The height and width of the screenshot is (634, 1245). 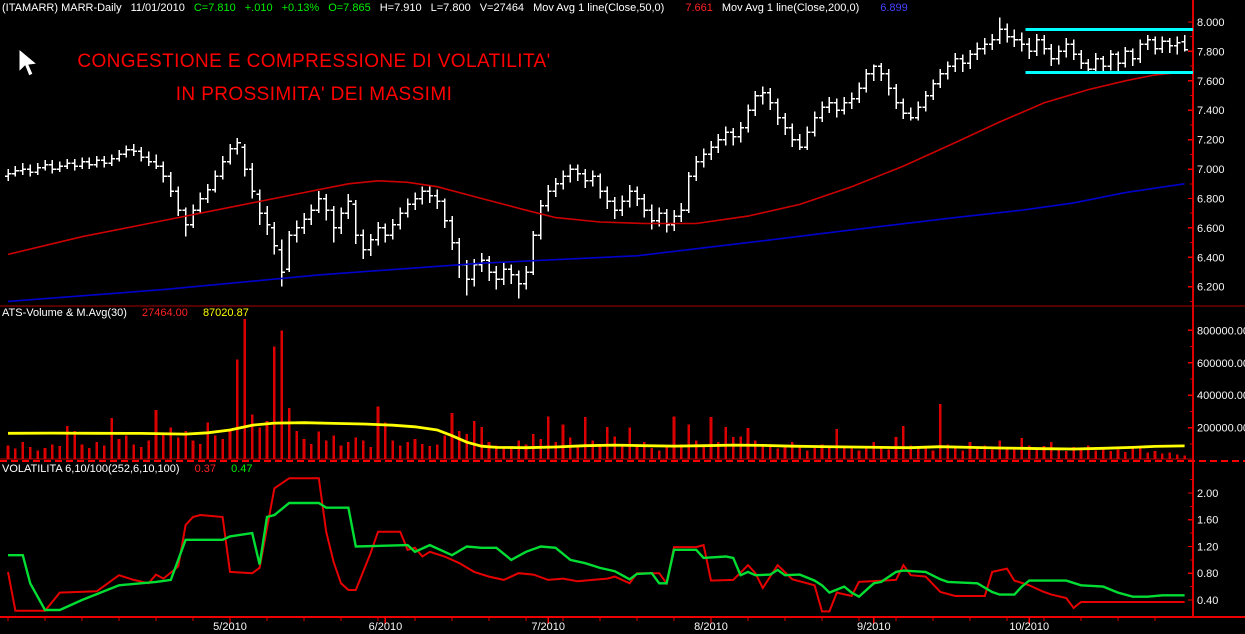 I want to click on volume-axis-label: 600000.00, so click(x=1221, y=364).